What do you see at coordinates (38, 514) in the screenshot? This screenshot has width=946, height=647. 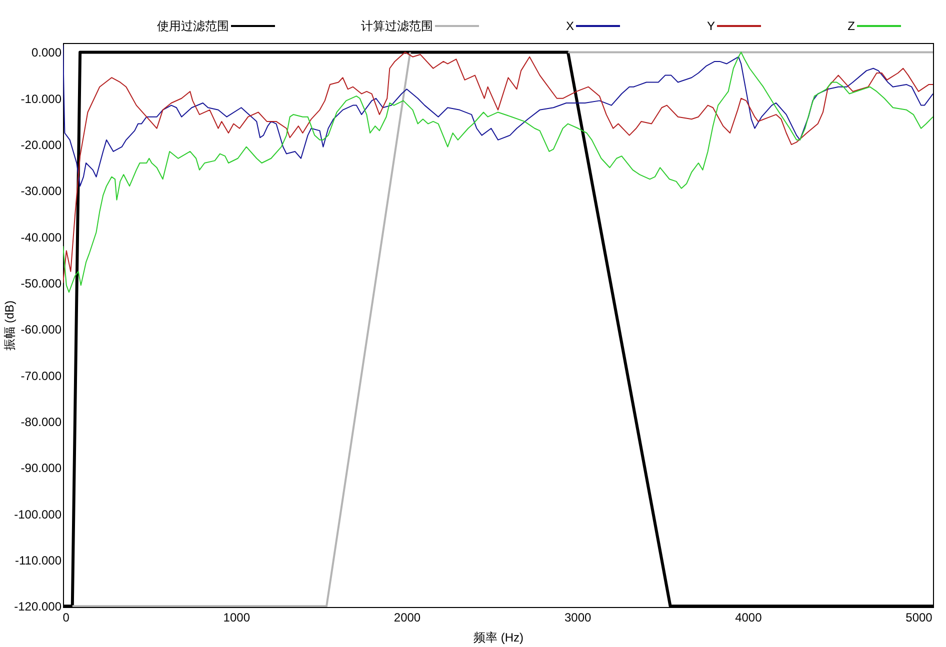 I see `y-tick-label: -100.000` at bounding box center [38, 514].